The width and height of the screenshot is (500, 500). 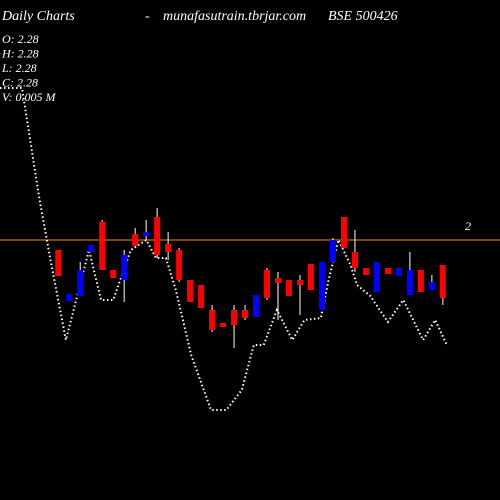 What do you see at coordinates (468, 226) in the screenshot?
I see `price-line-label: 2` at bounding box center [468, 226].